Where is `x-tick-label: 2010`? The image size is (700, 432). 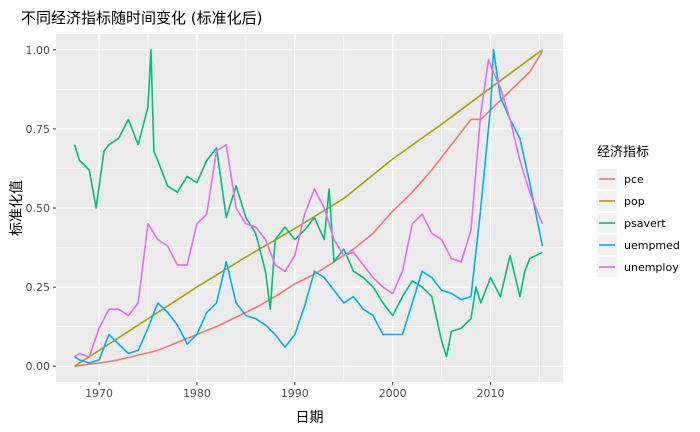 x-tick-label: 2010 is located at coordinates (491, 393).